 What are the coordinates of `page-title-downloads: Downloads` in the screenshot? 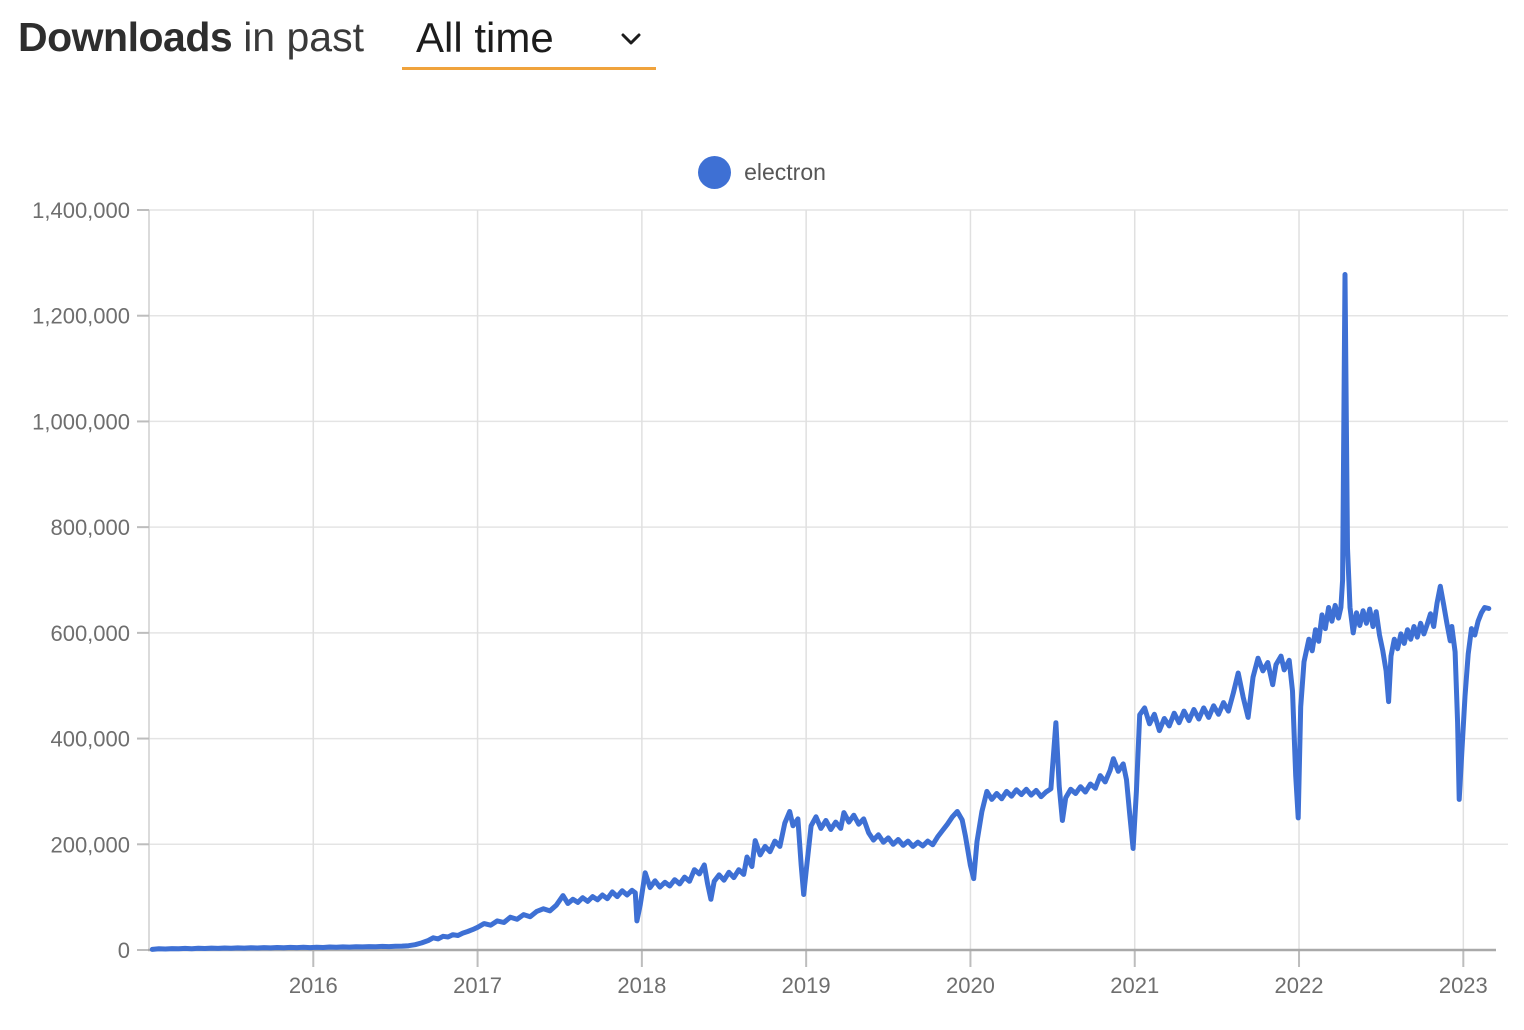 It's located at (125, 37).